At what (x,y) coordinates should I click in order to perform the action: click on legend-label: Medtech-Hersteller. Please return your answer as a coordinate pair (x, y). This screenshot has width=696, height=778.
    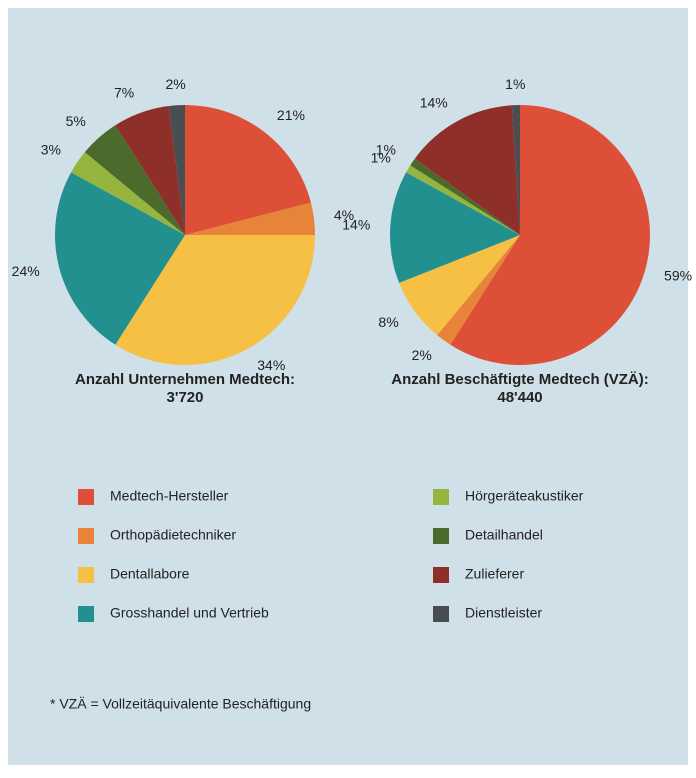
    Looking at the image, I should click on (169, 496).